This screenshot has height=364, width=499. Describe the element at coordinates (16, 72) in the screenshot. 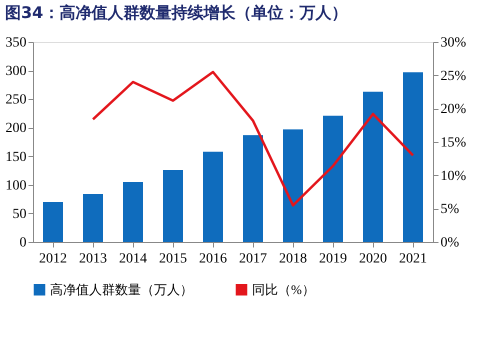

I see `y-tick-label: 300` at that location.